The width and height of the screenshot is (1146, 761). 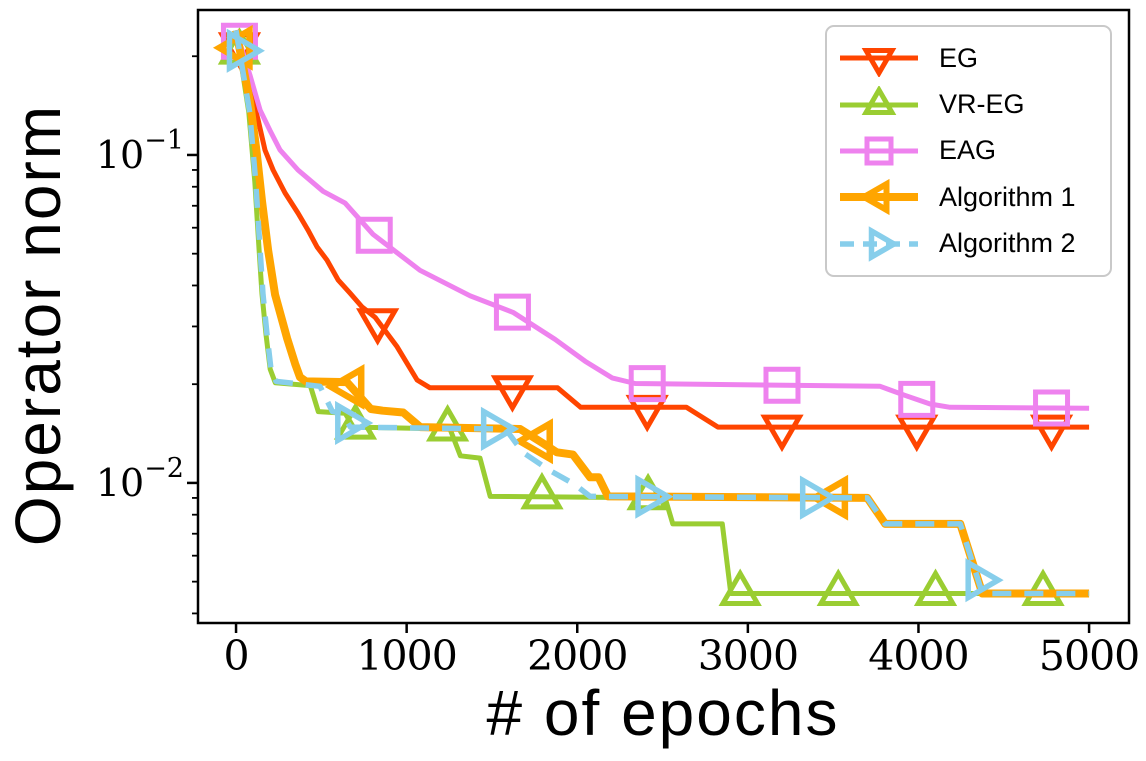 I want to click on legend-label-eg: EG, so click(x=959, y=57).